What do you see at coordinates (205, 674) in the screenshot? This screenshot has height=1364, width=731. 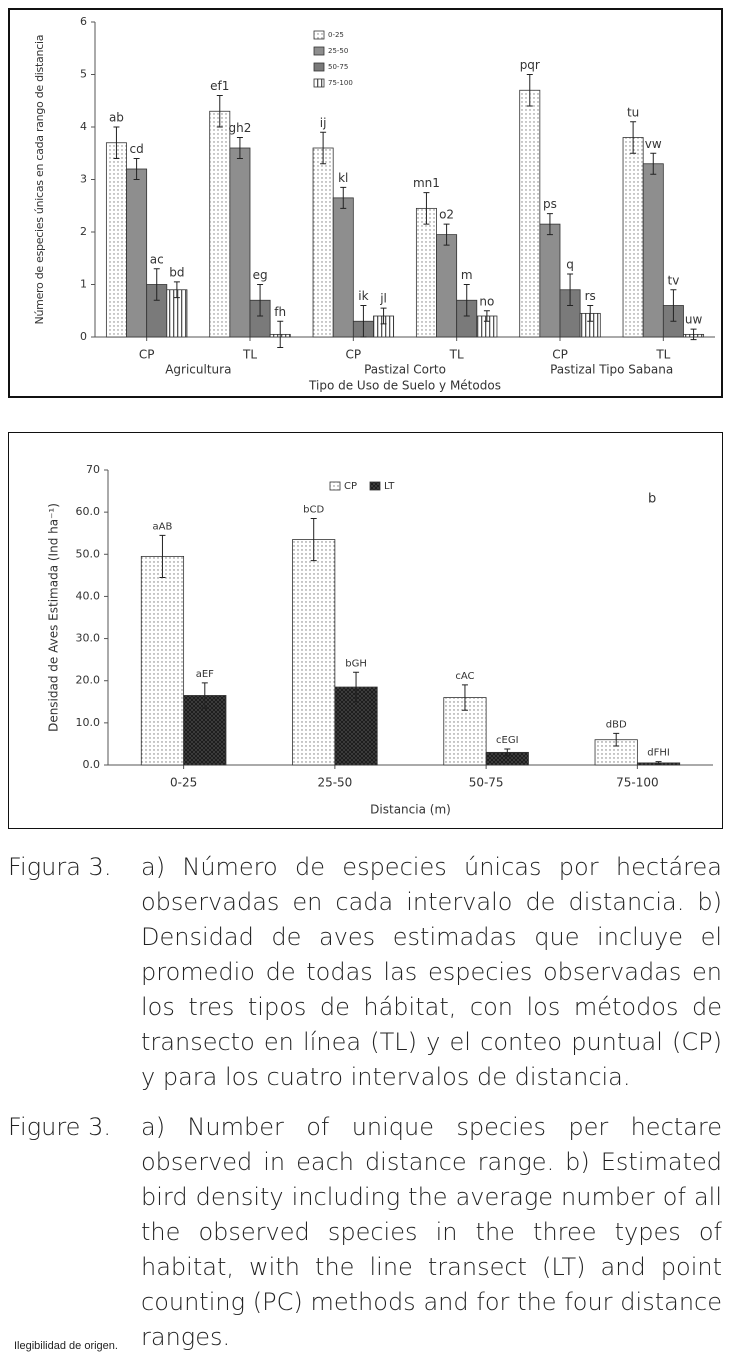 I see `letter-label: aEF` at bounding box center [205, 674].